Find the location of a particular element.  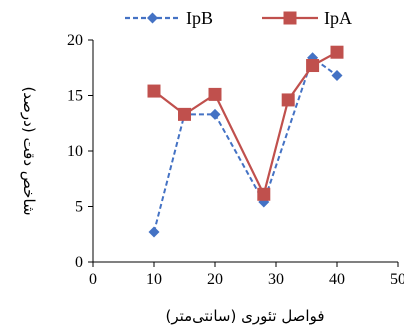

y-tick-label: 10 is located at coordinates (75, 151).